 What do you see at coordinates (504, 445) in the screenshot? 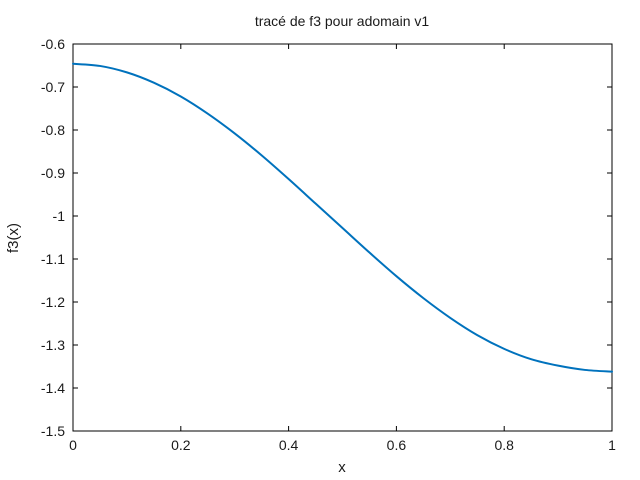
I see `x-tick-label: 0.8` at bounding box center [504, 445].